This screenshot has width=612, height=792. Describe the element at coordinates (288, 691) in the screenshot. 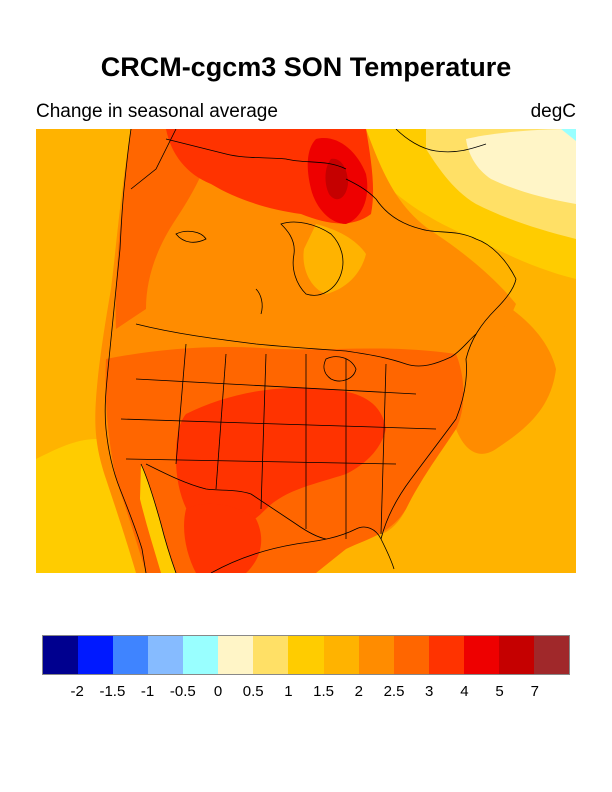

I see `colorbar-tick-label: 1` at that location.